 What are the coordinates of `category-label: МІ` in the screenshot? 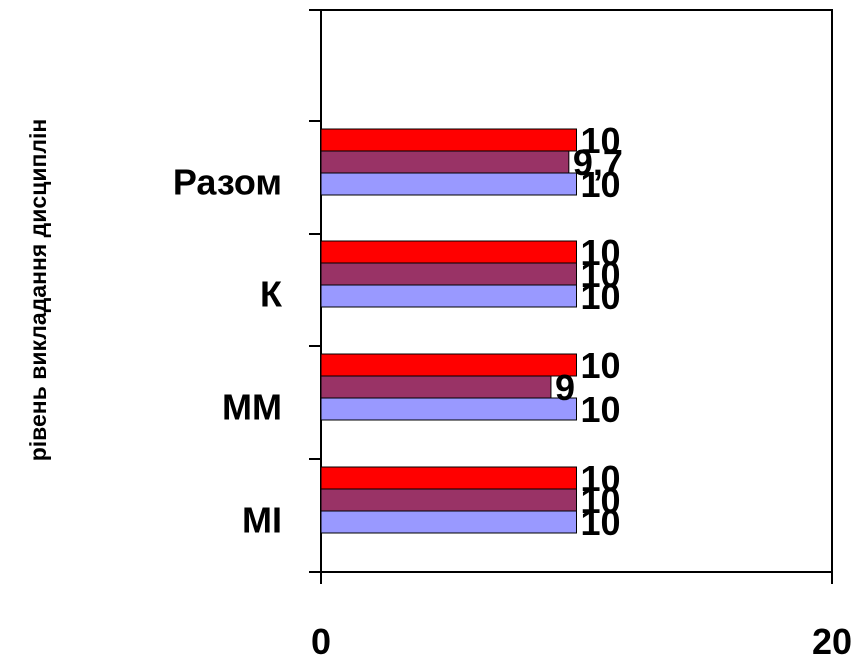 It's located at (262, 520).